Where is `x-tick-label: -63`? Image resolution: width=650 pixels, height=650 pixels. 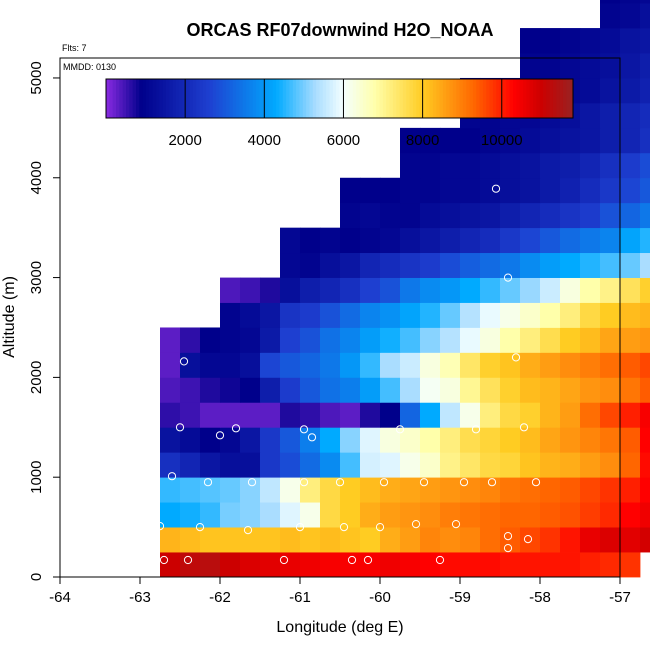 x-tick-label: -63 is located at coordinates (140, 597).